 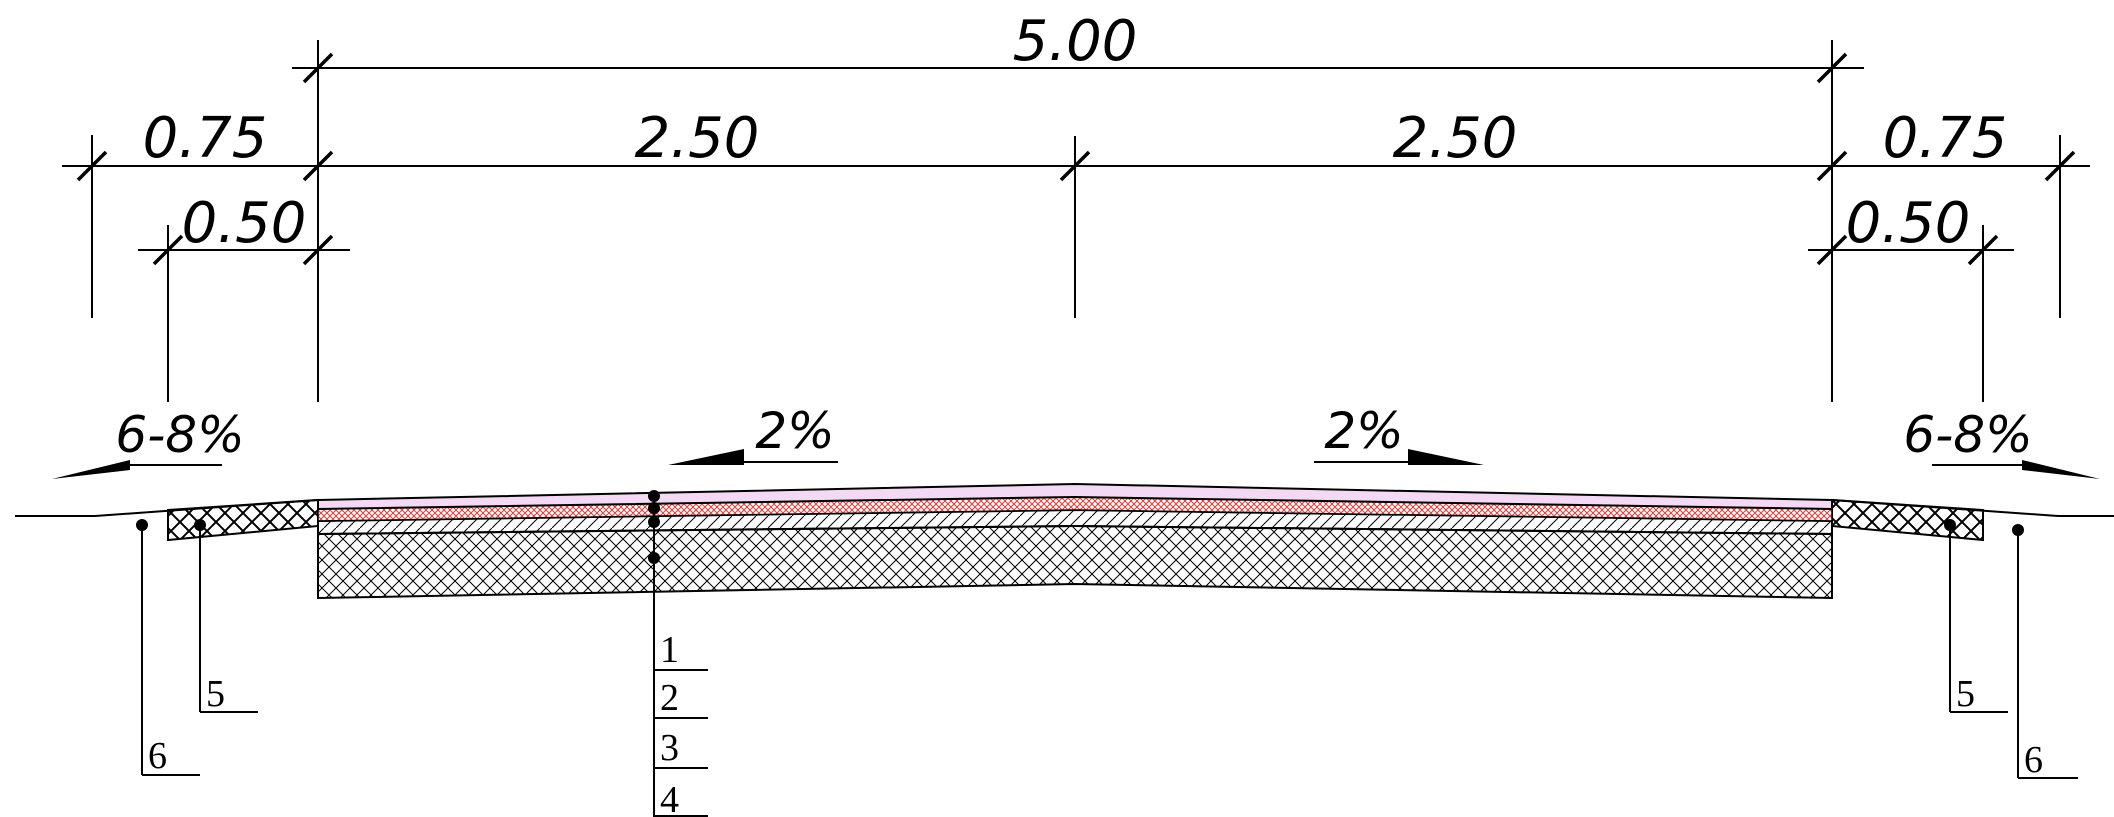 I want to click on layer-4-base, so click(x=1075, y=562).